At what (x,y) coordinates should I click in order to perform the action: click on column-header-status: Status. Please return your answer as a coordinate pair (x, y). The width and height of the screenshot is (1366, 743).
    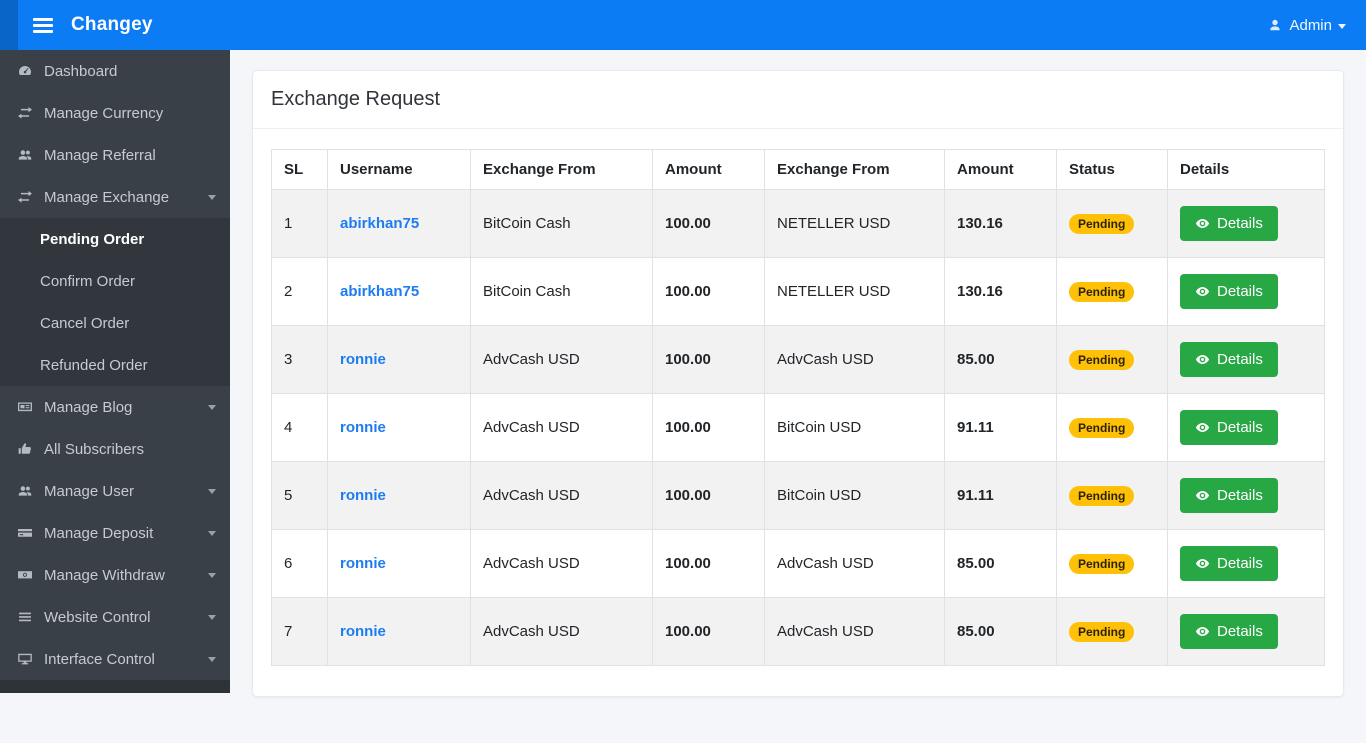
    Looking at the image, I should click on (1112, 170).